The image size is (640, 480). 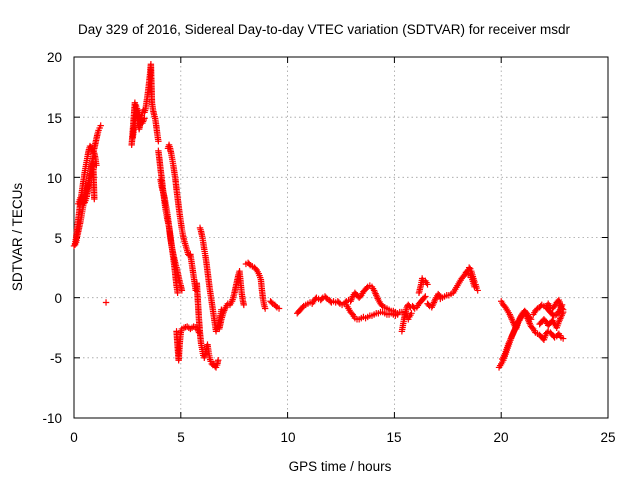 What do you see at coordinates (340, 466) in the screenshot?
I see `x-axis-label: GPS time / hours` at bounding box center [340, 466].